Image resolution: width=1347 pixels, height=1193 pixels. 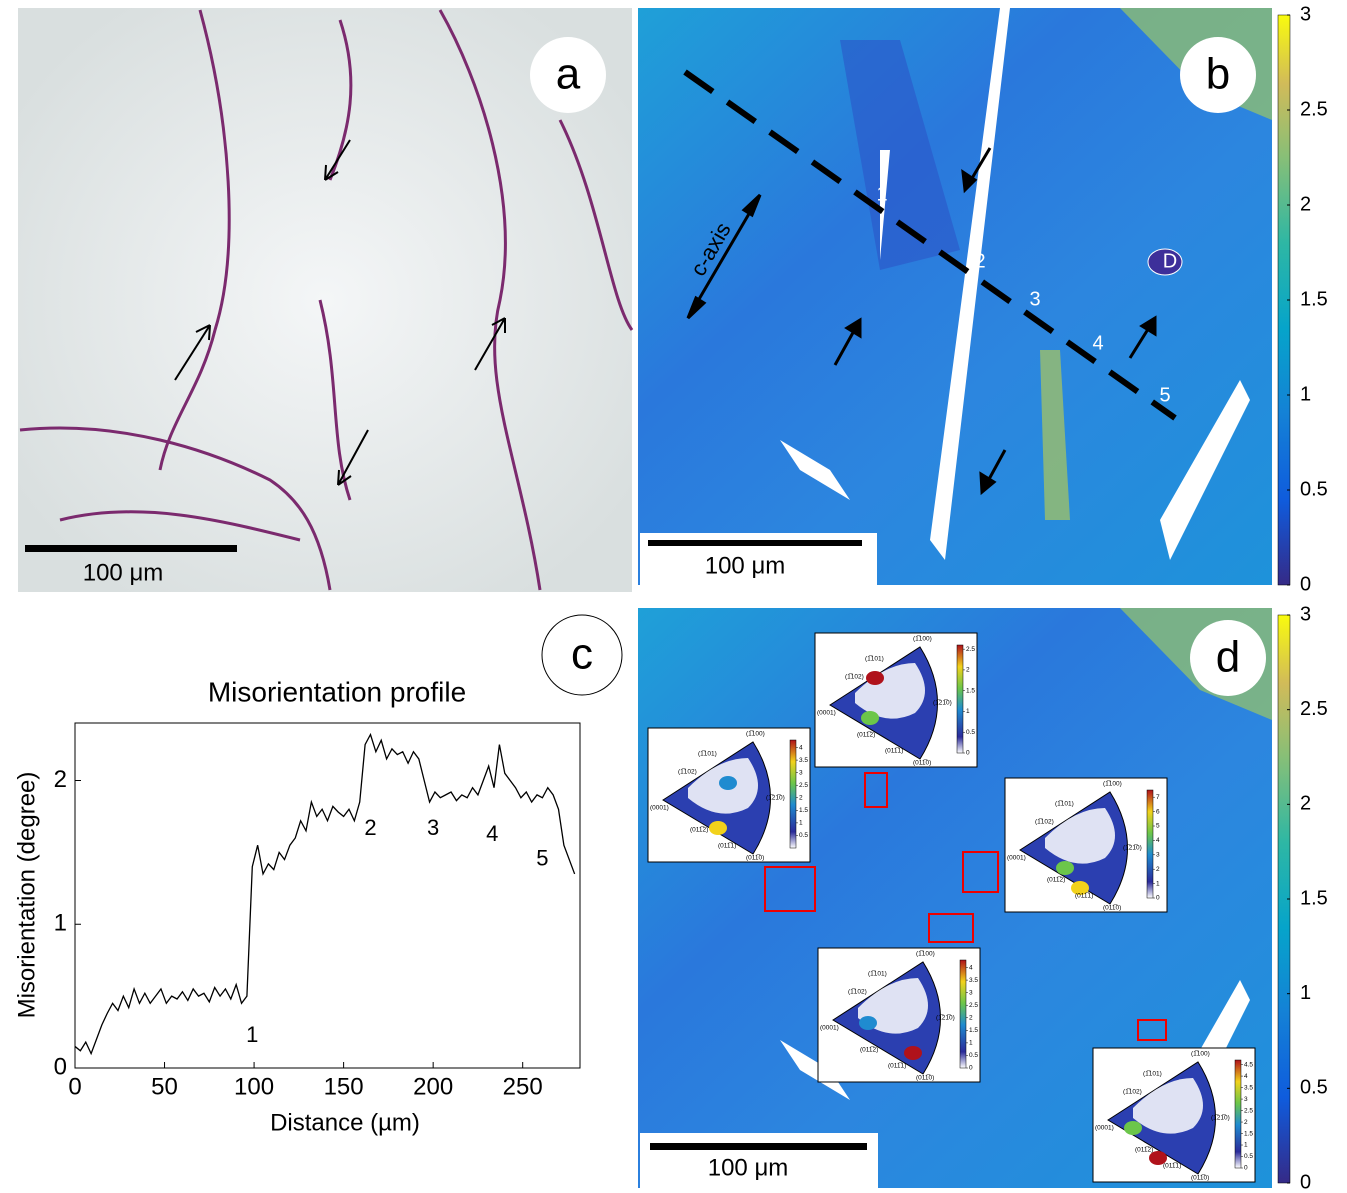 What do you see at coordinates (1248, 1087) in the screenshot?
I see `inset-colorbar-label: 3.5` at bounding box center [1248, 1087].